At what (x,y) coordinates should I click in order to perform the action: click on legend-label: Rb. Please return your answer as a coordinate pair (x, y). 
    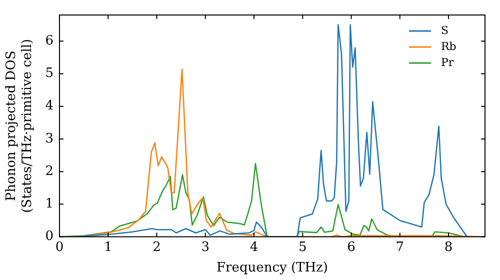
    Looking at the image, I should click on (448, 46).